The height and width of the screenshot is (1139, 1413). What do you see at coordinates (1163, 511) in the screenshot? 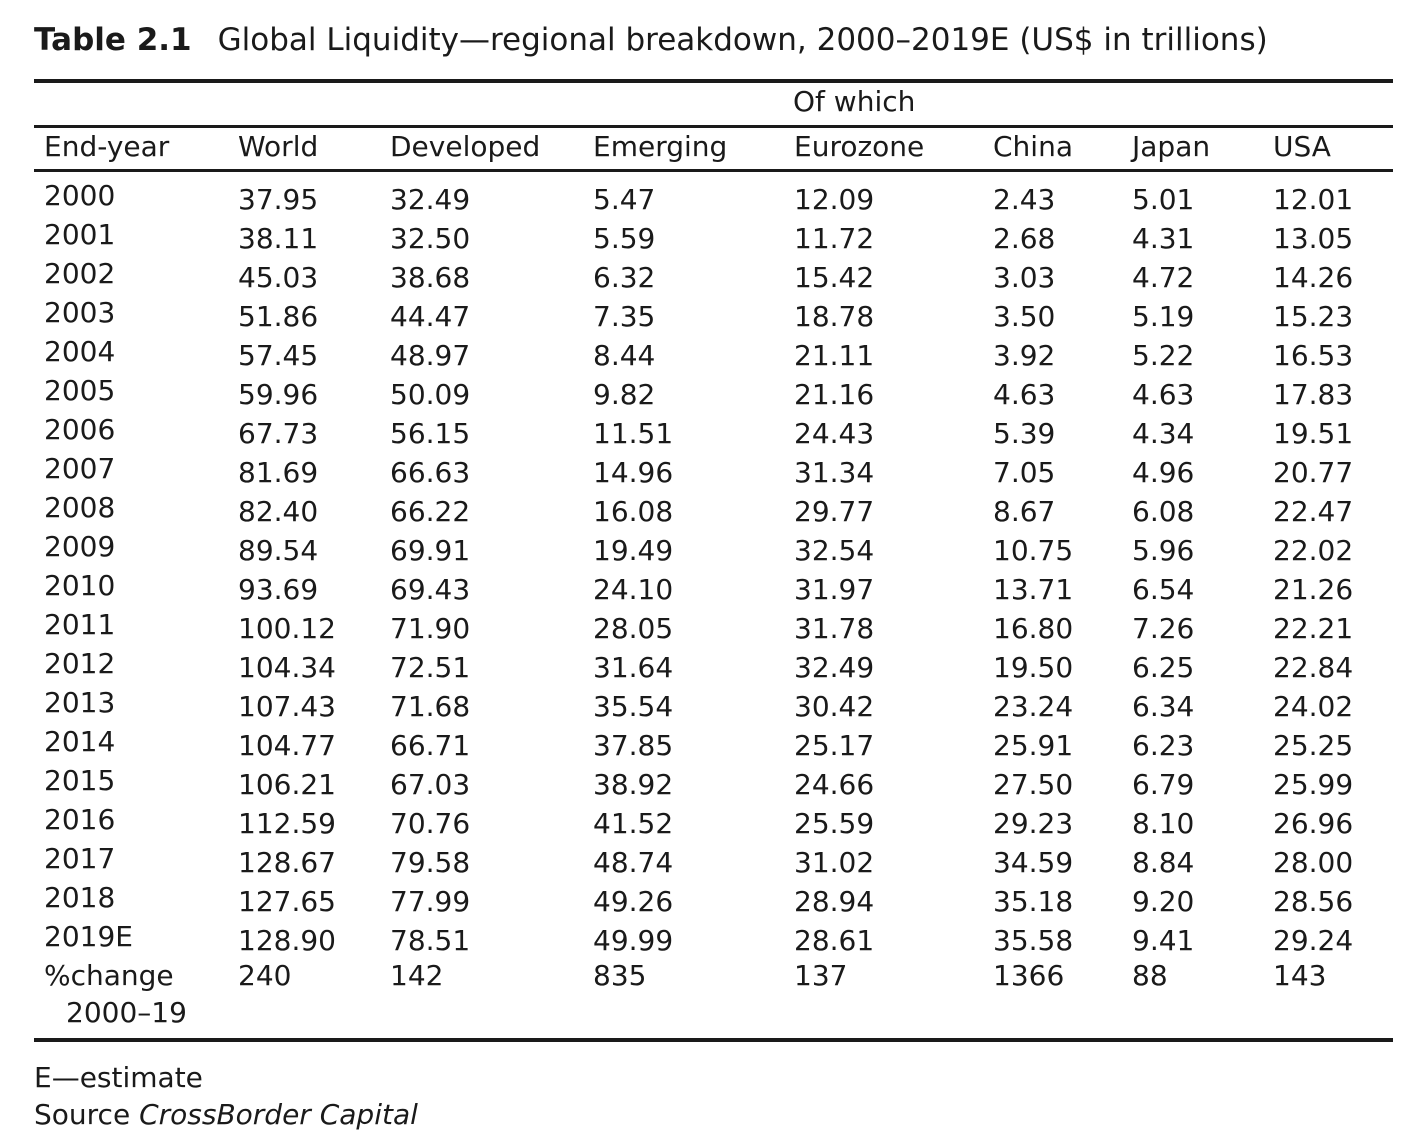
I see `cell-japan: 6.08` at bounding box center [1163, 511].